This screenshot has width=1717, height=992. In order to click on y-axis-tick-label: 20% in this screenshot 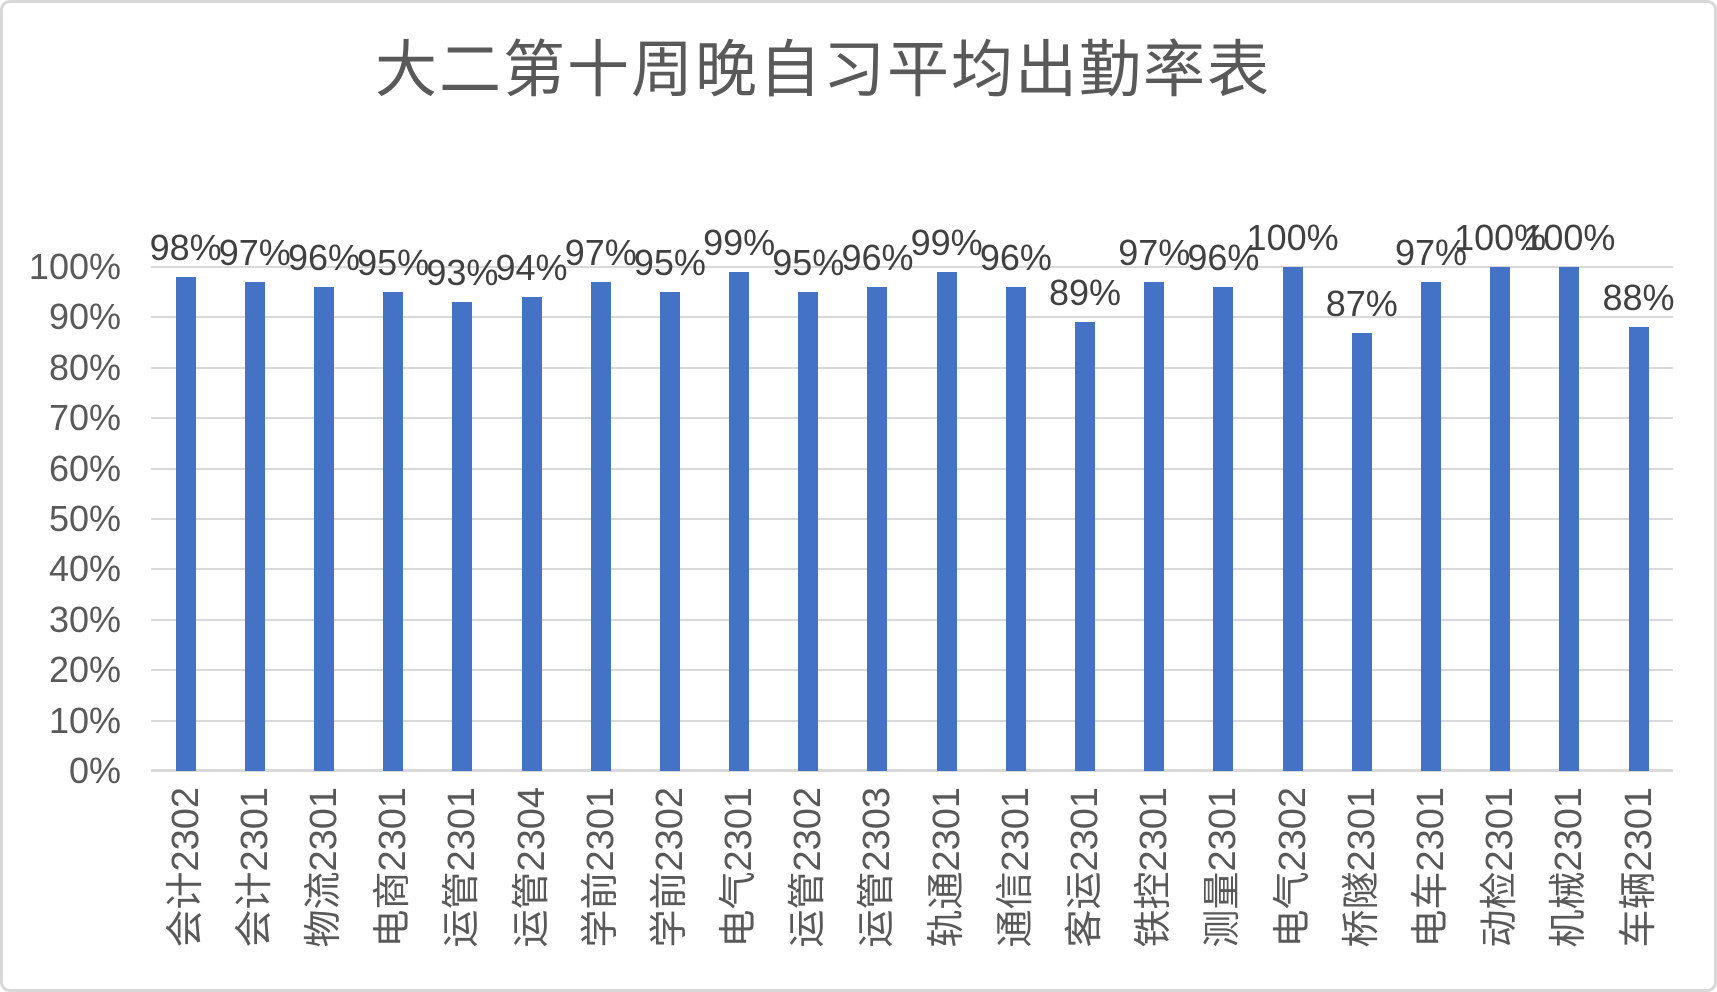, I will do `click(84, 670)`.